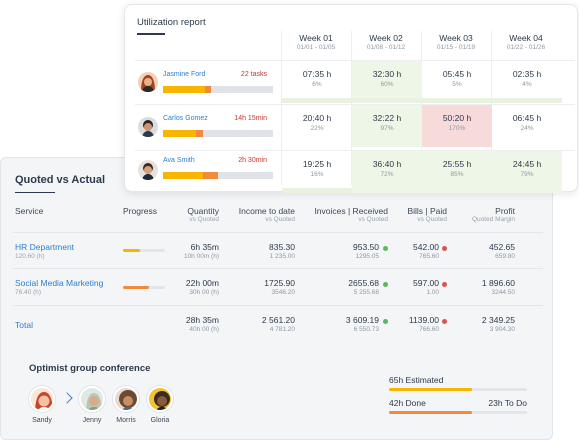 This screenshot has width=579, height=440. What do you see at coordinates (24, 325) in the screenshot?
I see `total-label: Total` at bounding box center [24, 325].